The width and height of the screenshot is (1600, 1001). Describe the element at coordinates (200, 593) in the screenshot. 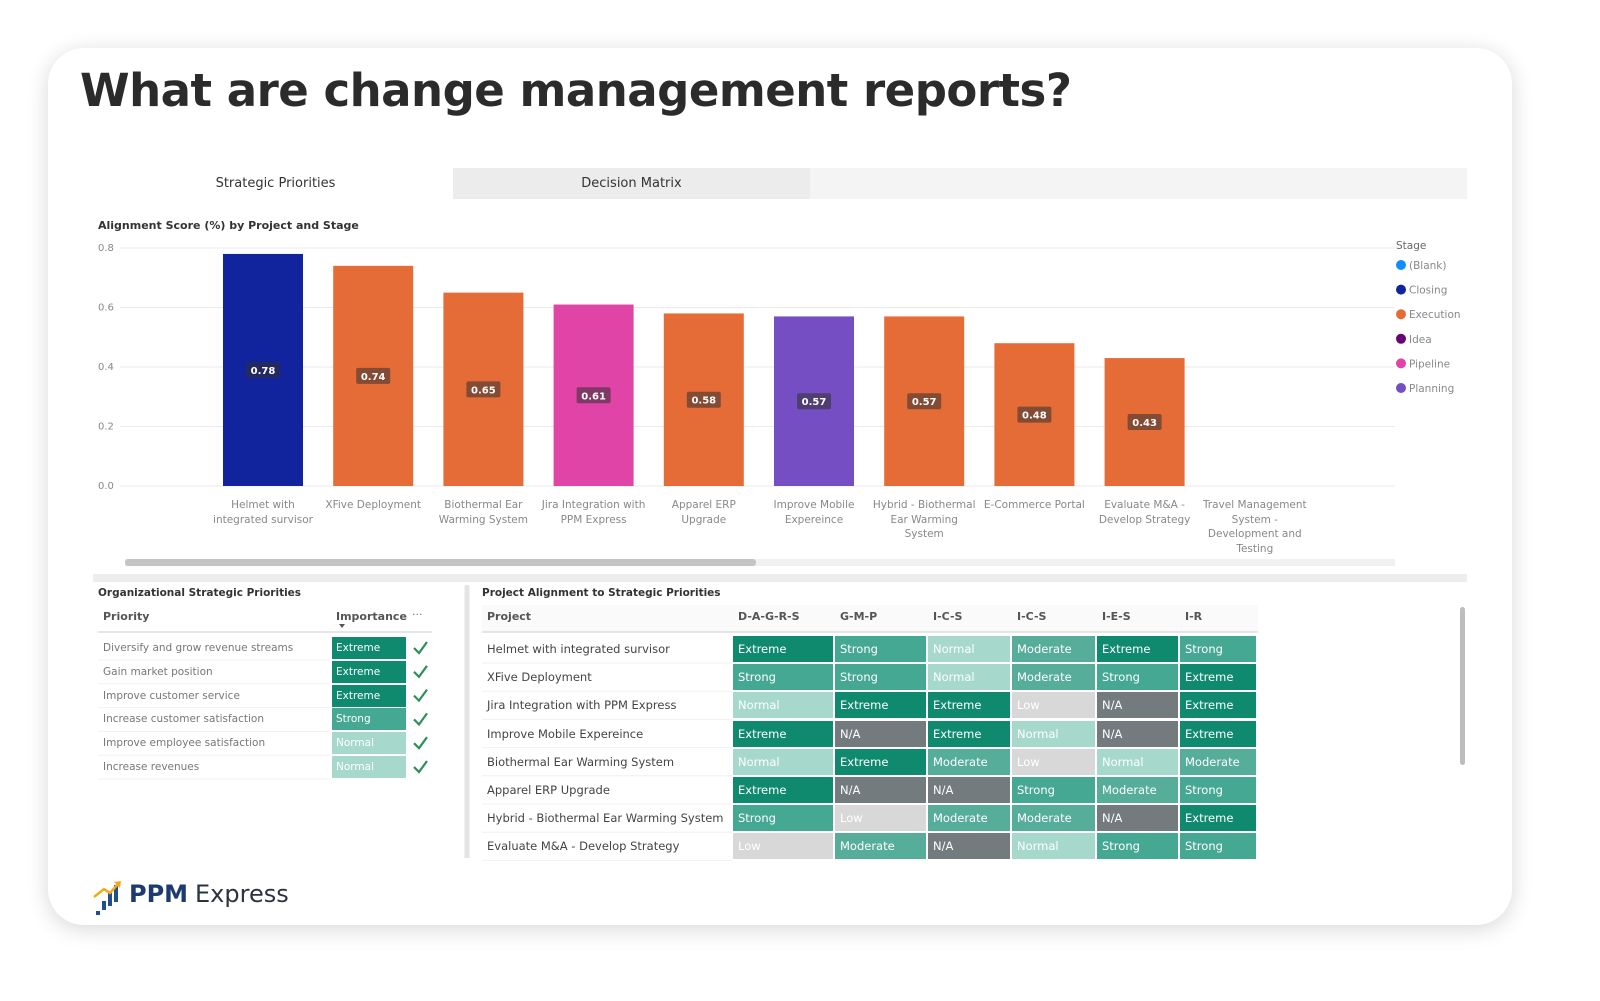

I see `table-title: Organizational Strategic Priorities` at that location.